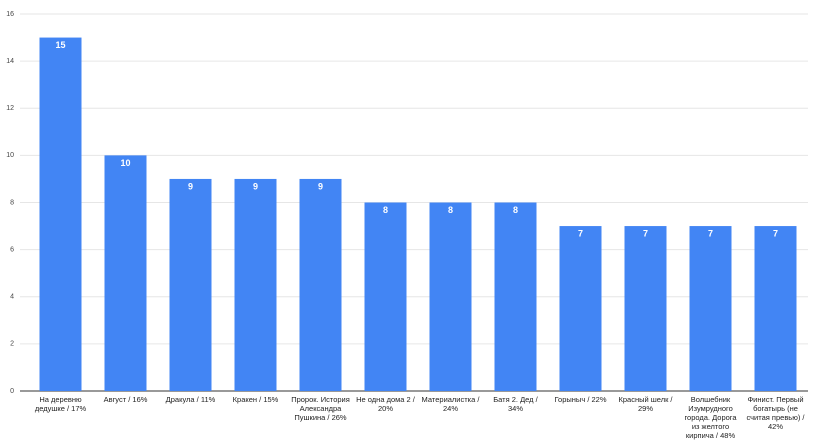 This screenshot has width=817, height=442. I want to click on x-tick-label: Дракула / 11%, so click(190, 399).